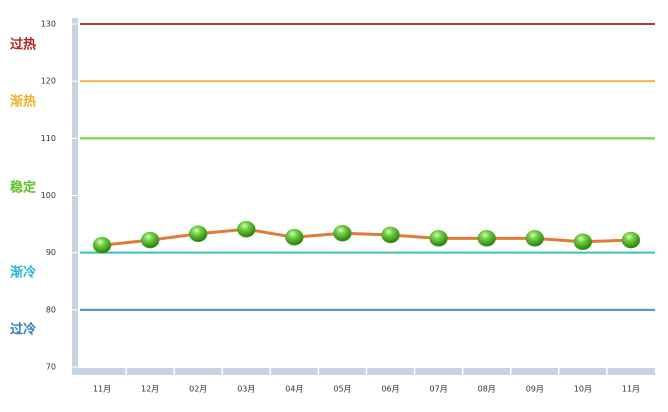 This screenshot has width=668, height=412. I want to click on data-line, so click(366, 237).